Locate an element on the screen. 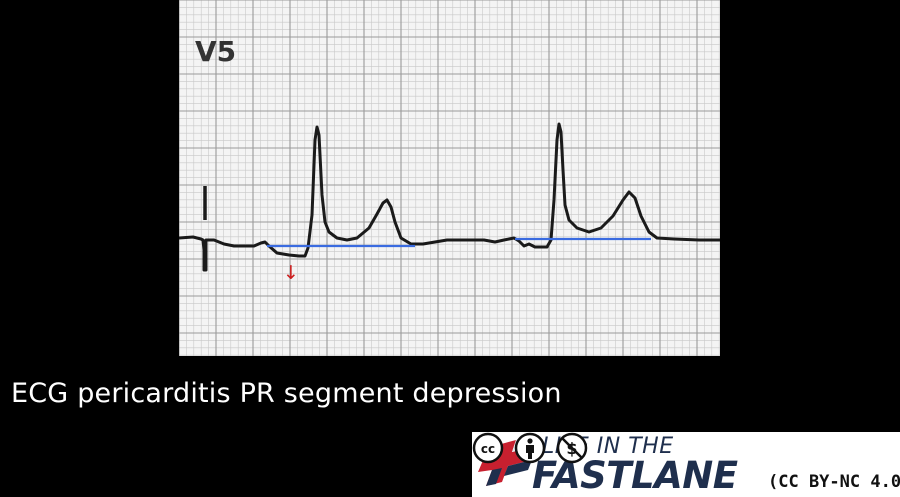 The image size is (900, 497). svg-text: cc is located at coordinates (488, 449).